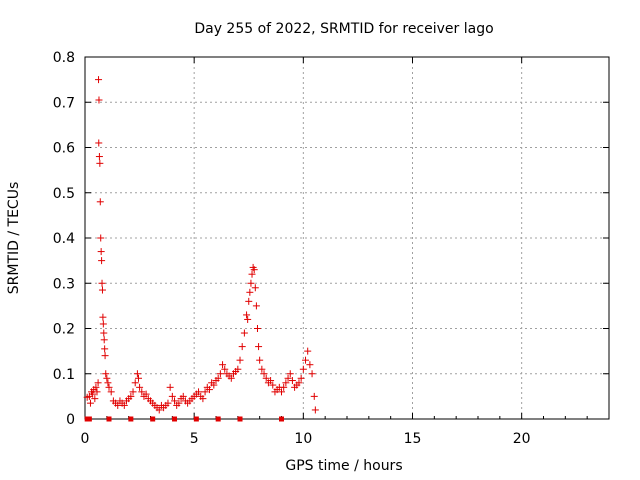  I want to click on y-tick-label: 0, so click(70, 420).